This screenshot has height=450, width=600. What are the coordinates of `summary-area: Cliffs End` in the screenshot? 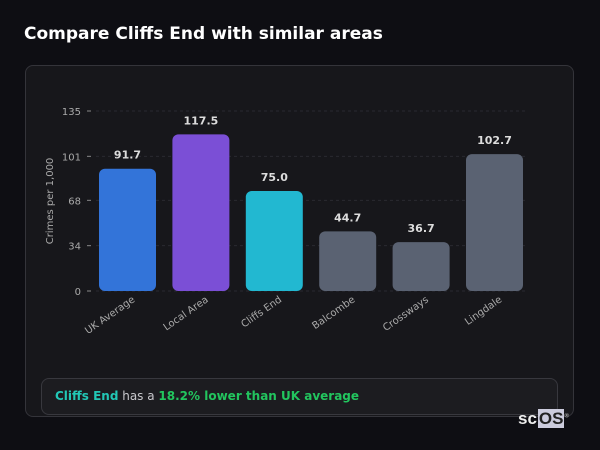 It's located at (87, 396).